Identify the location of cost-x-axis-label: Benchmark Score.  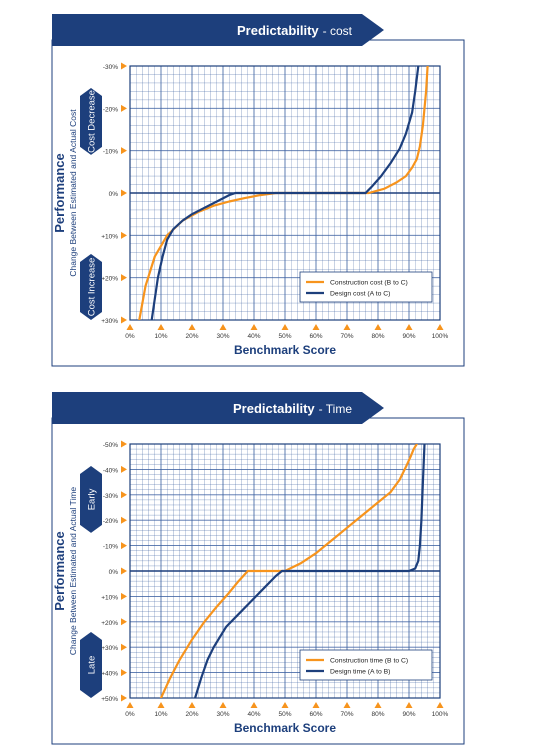
(285, 350).